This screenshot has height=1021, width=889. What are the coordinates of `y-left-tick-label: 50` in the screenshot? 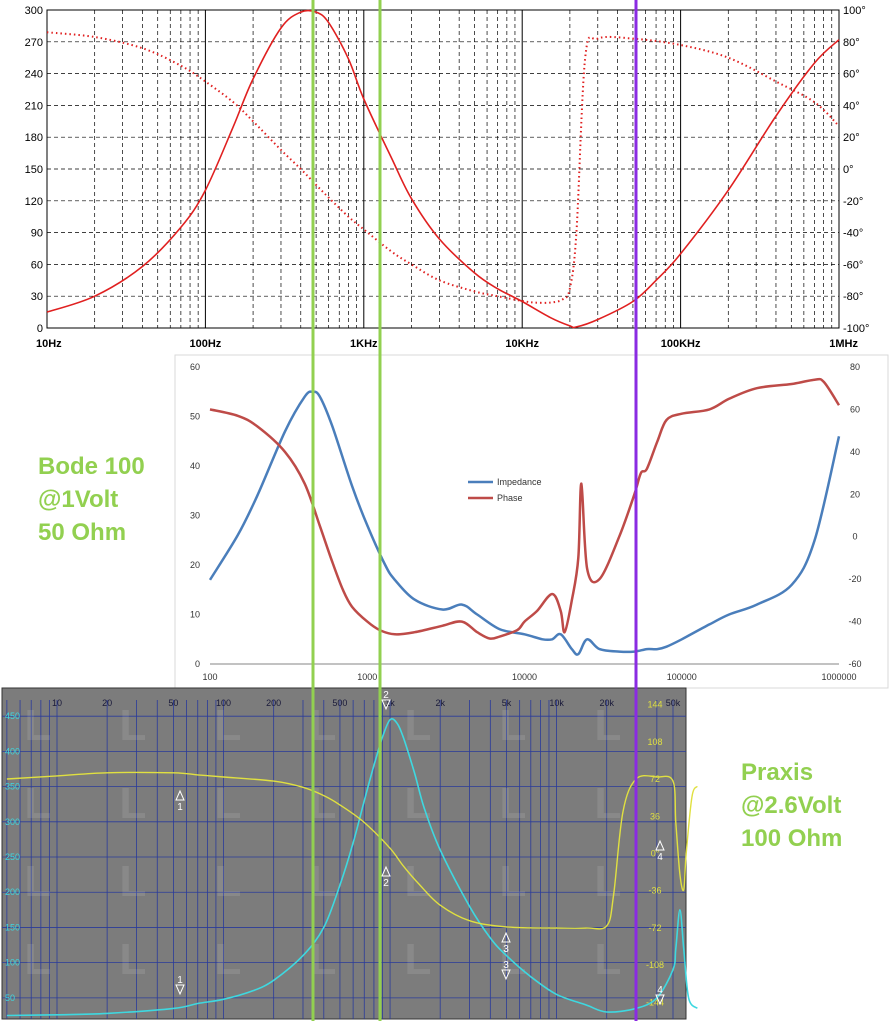 It's located at (195, 417).